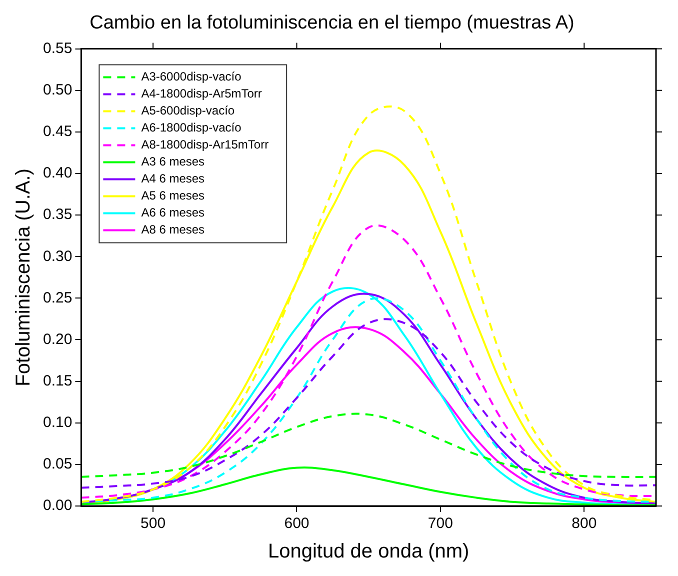 The image size is (678, 576). Describe the element at coordinates (191, 77) in the screenshot. I see `legend-label: A3-6000disp-vacío` at that location.